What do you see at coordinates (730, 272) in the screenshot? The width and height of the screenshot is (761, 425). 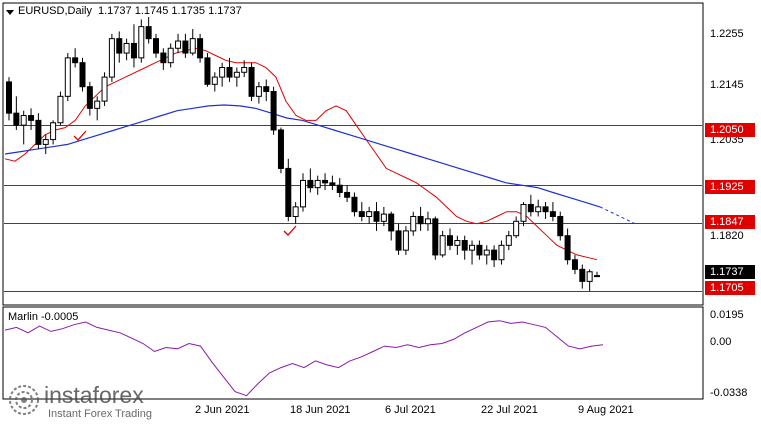 I see `current-price-label: 1.1737` at bounding box center [730, 272].